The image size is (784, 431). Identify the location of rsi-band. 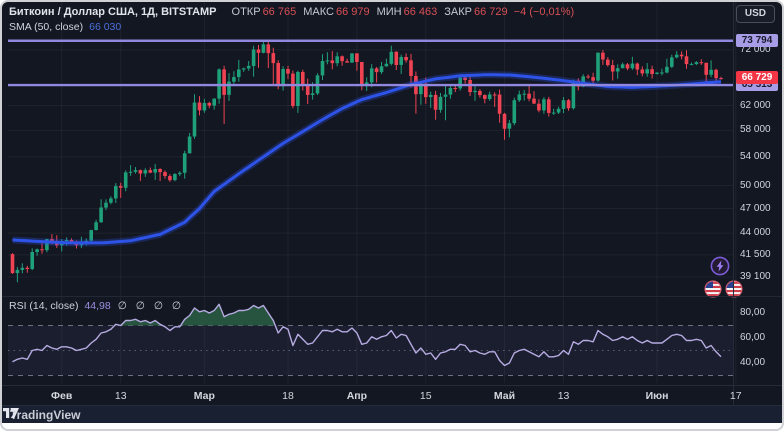
(370, 350).